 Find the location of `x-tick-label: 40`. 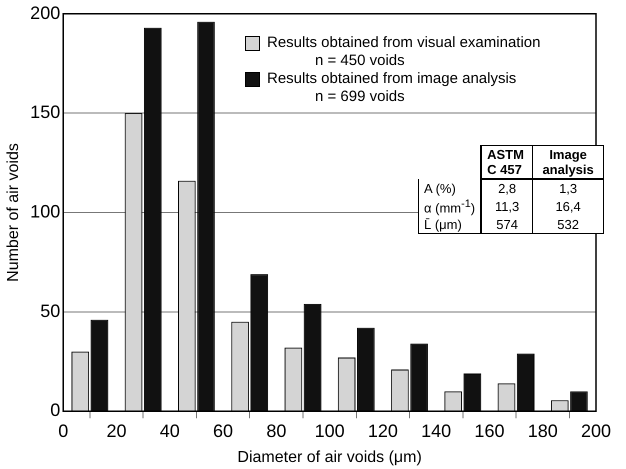

x-tick-label: 40 is located at coordinates (170, 430).